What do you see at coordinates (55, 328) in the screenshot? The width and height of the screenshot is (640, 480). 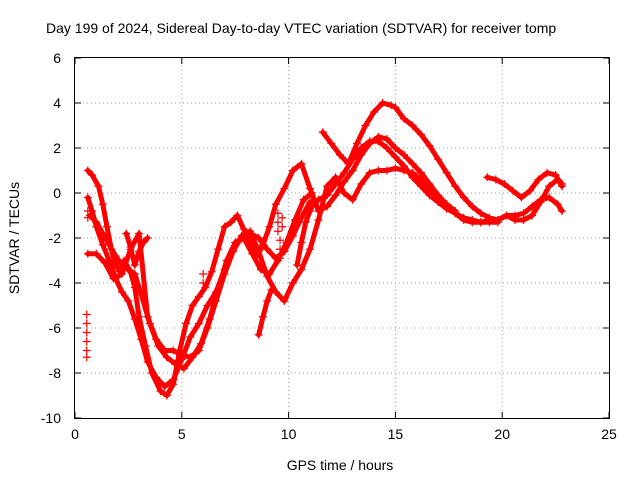 I see `y-tick-label: -6` at bounding box center [55, 328].